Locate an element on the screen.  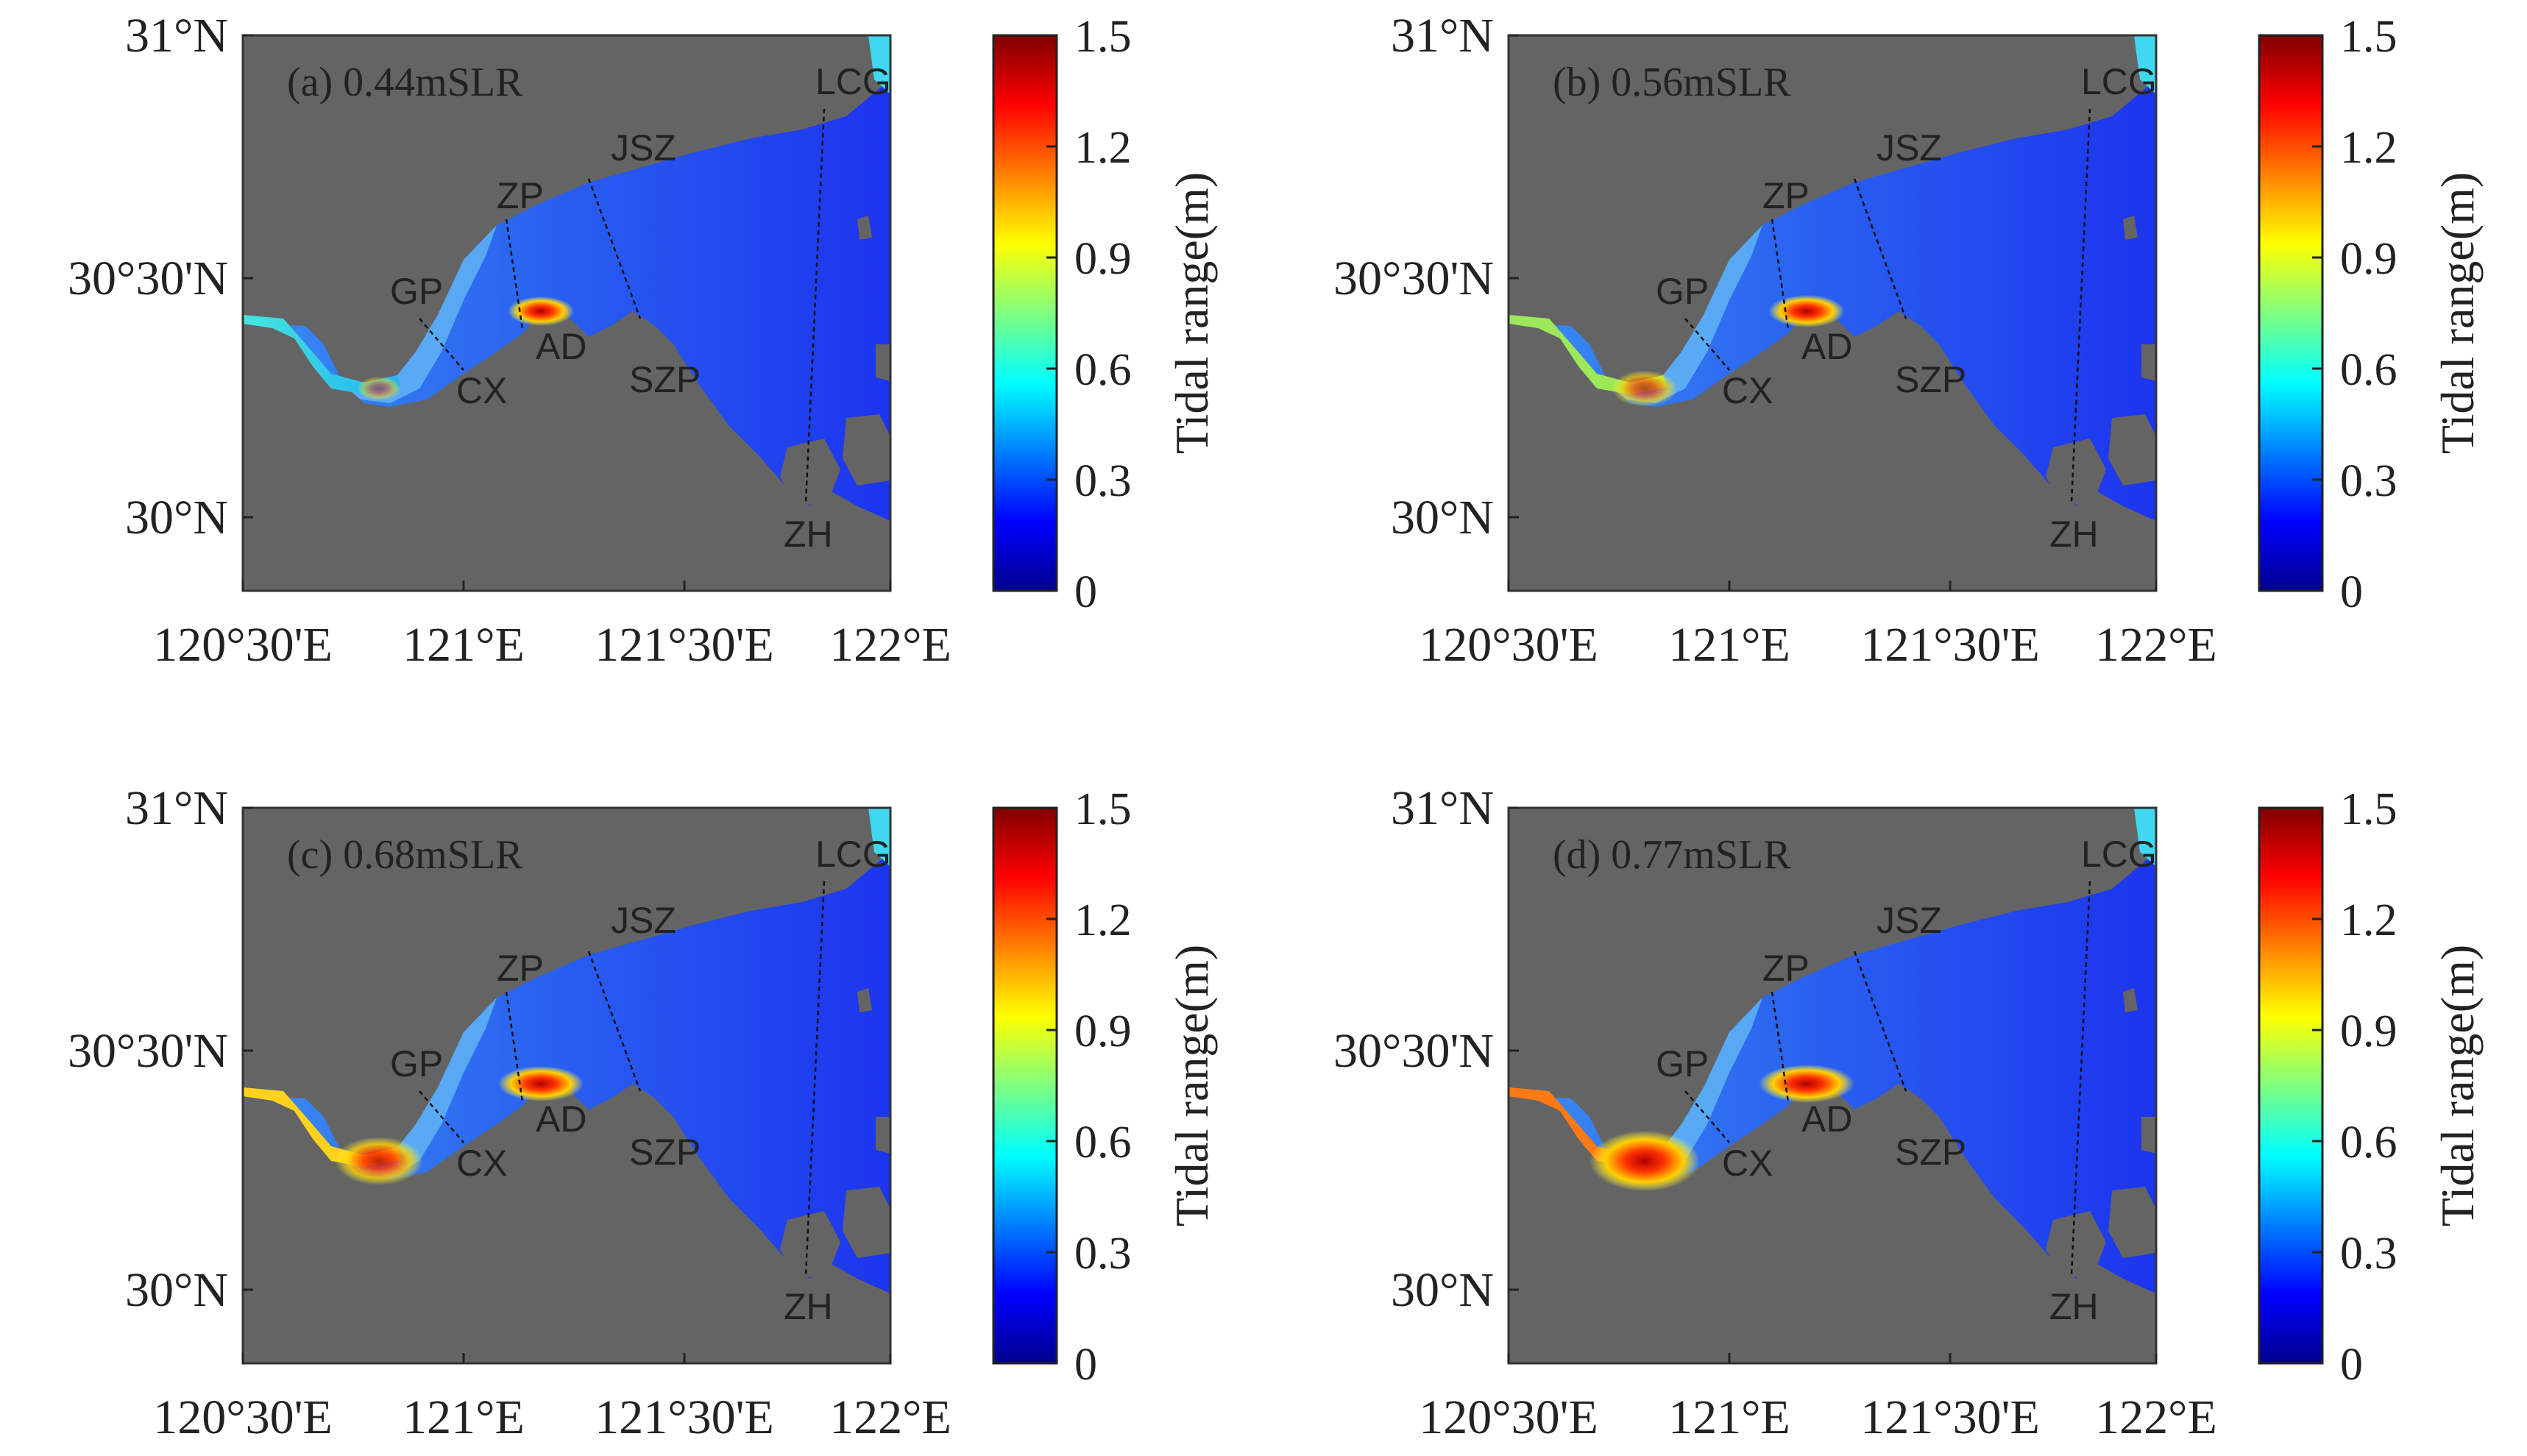
station-label-ad: AD is located at coordinates (1826, 347).